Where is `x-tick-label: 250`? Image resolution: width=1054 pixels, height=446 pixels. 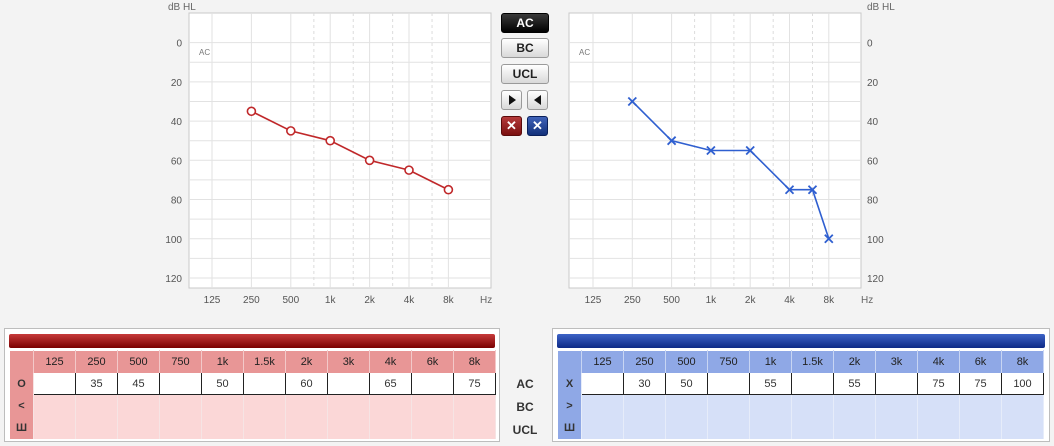 x-tick-label: 250 is located at coordinates (251, 300).